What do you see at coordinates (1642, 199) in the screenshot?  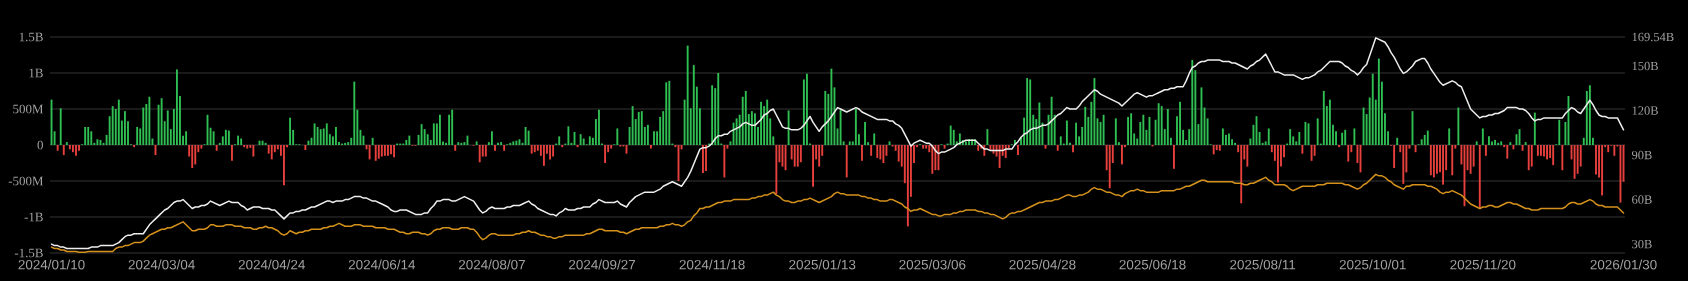 I see `y2-tick-label: 60B` at bounding box center [1642, 199].